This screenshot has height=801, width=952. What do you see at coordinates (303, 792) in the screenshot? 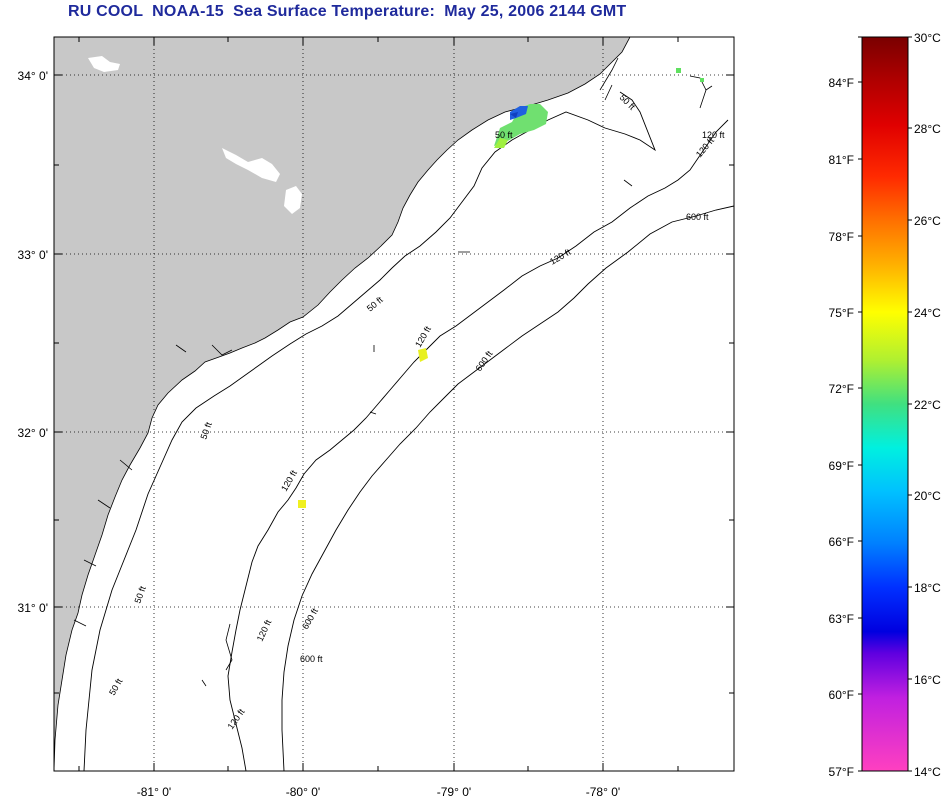
I see `lon-label: -80° 0'` at bounding box center [303, 792].